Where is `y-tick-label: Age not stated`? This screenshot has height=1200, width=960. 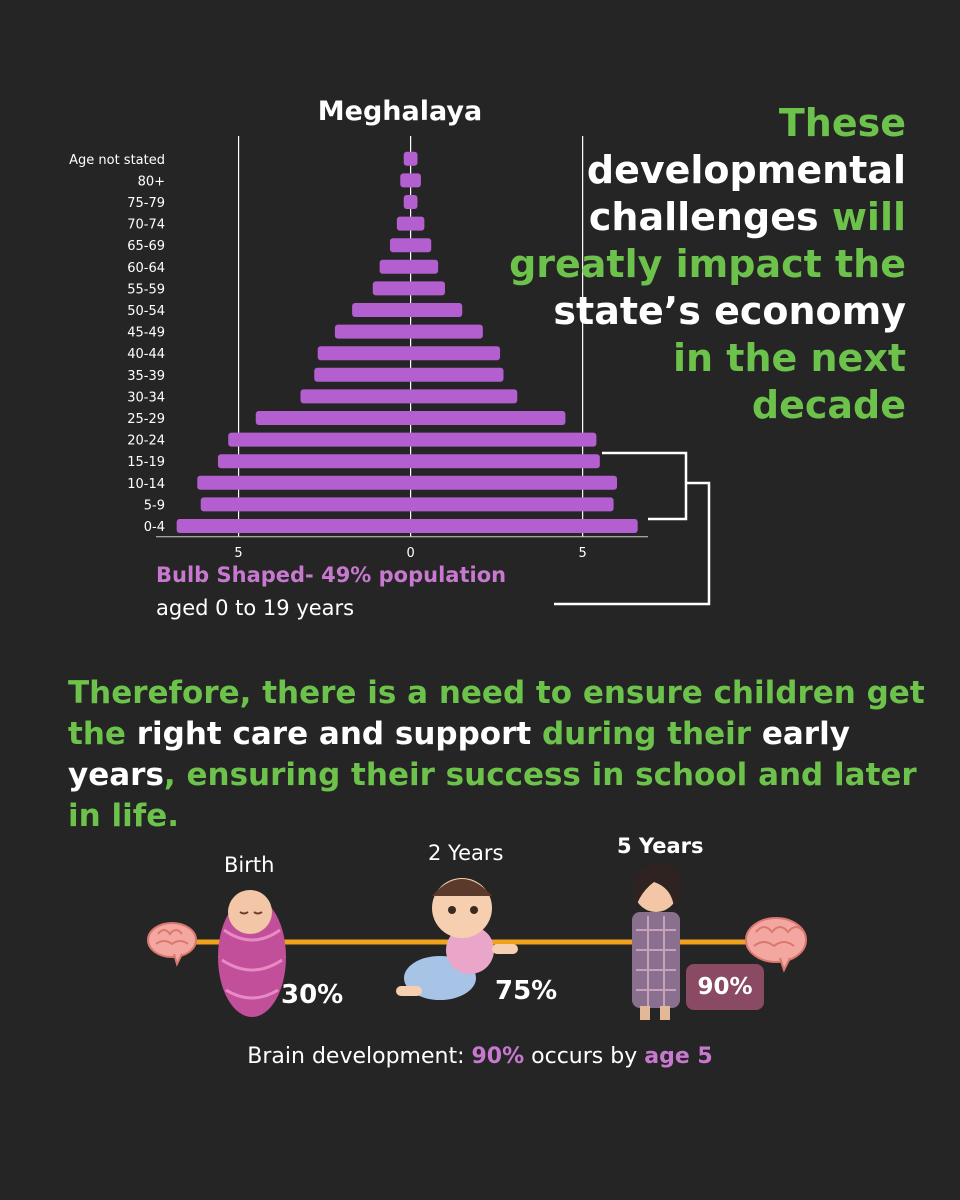 y-tick-label: Age not stated is located at coordinates (117, 160).